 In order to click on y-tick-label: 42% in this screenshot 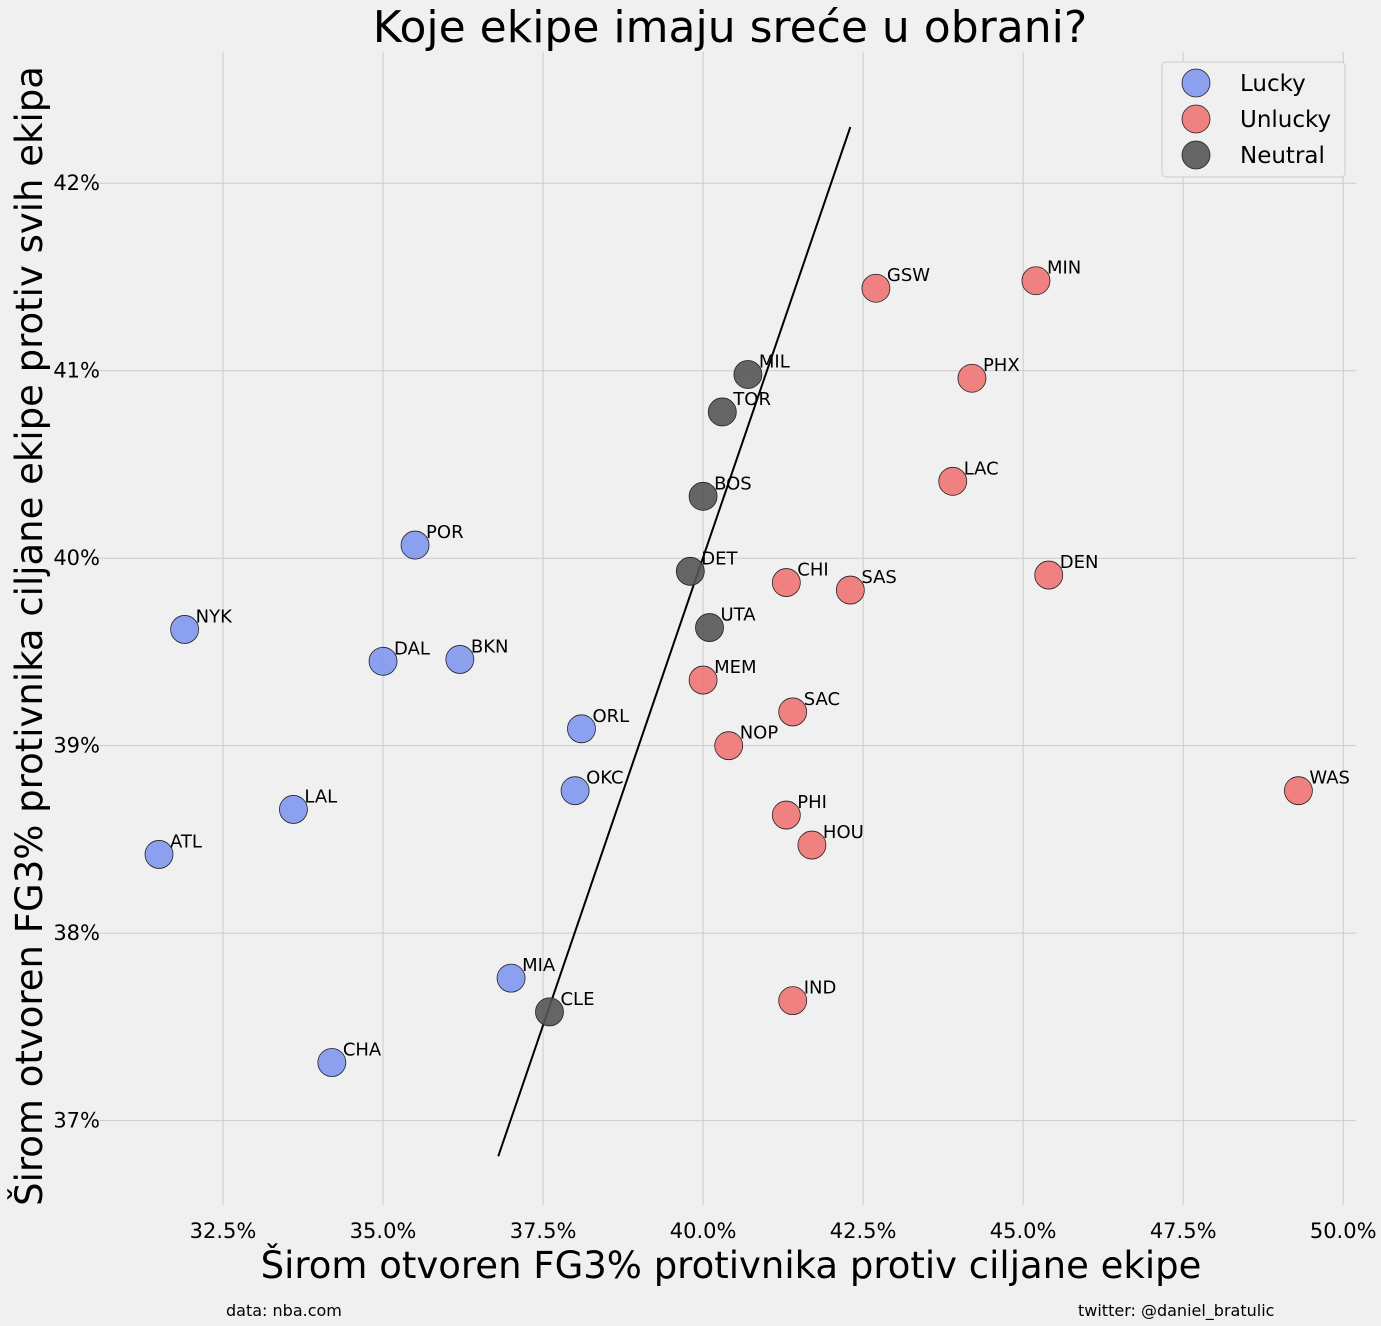, I will do `click(76, 183)`.